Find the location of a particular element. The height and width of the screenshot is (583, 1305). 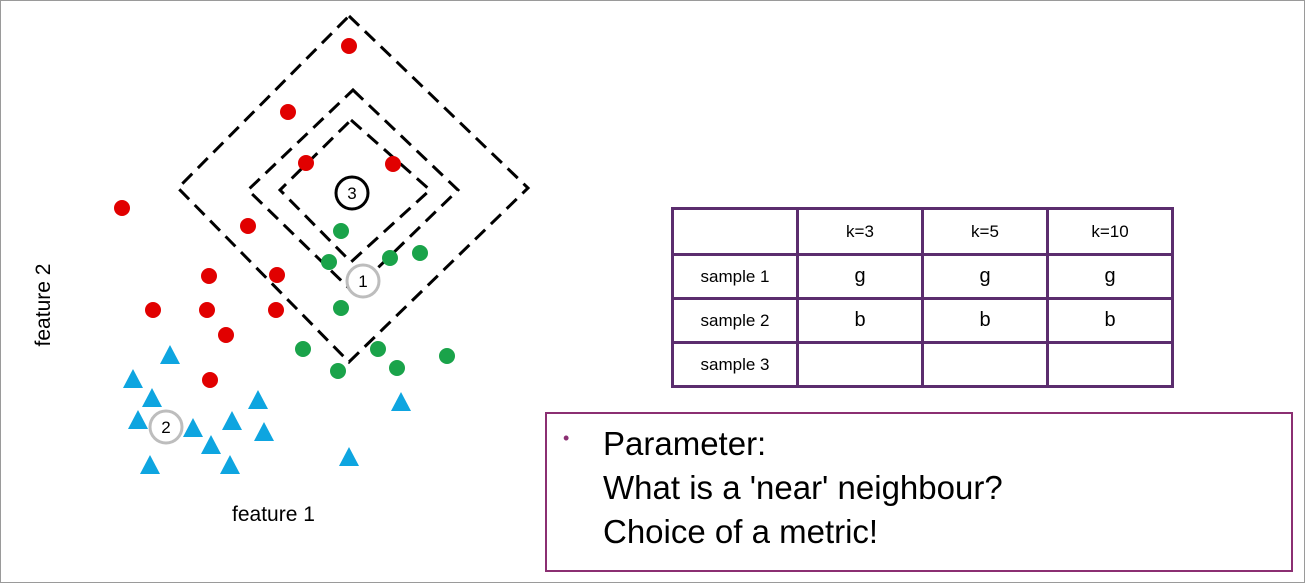

table-header-cell is located at coordinates (735, 231).